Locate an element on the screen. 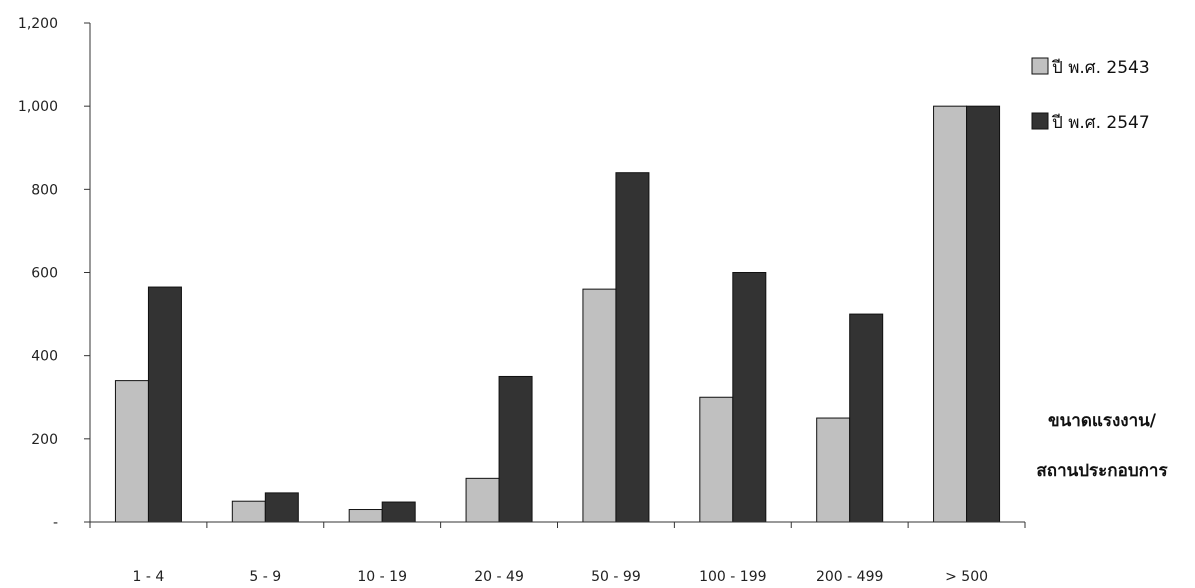 The image size is (1195, 588). x-tick-label: 20 - 49 is located at coordinates (499, 577).